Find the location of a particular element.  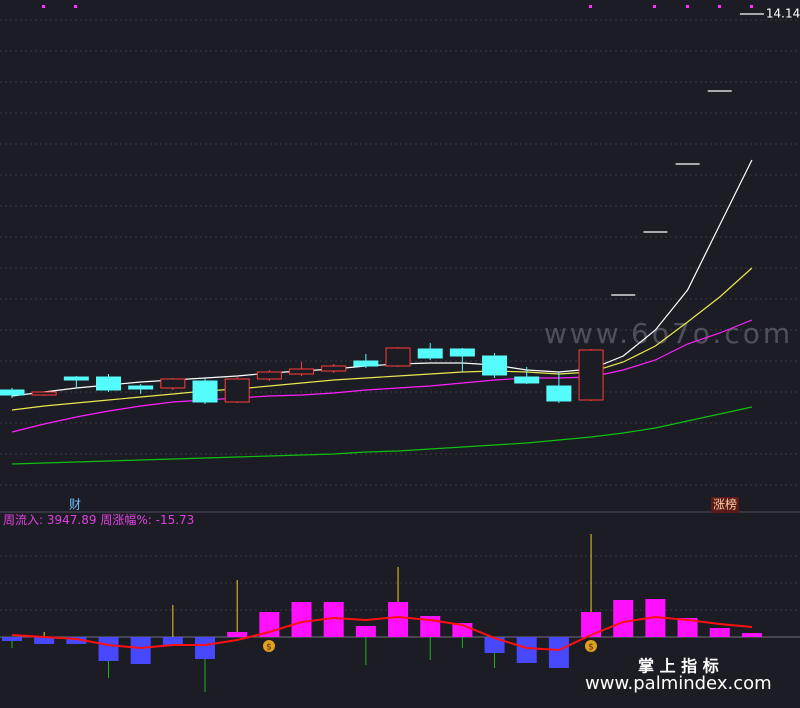

top-markers is located at coordinates (397, 6).